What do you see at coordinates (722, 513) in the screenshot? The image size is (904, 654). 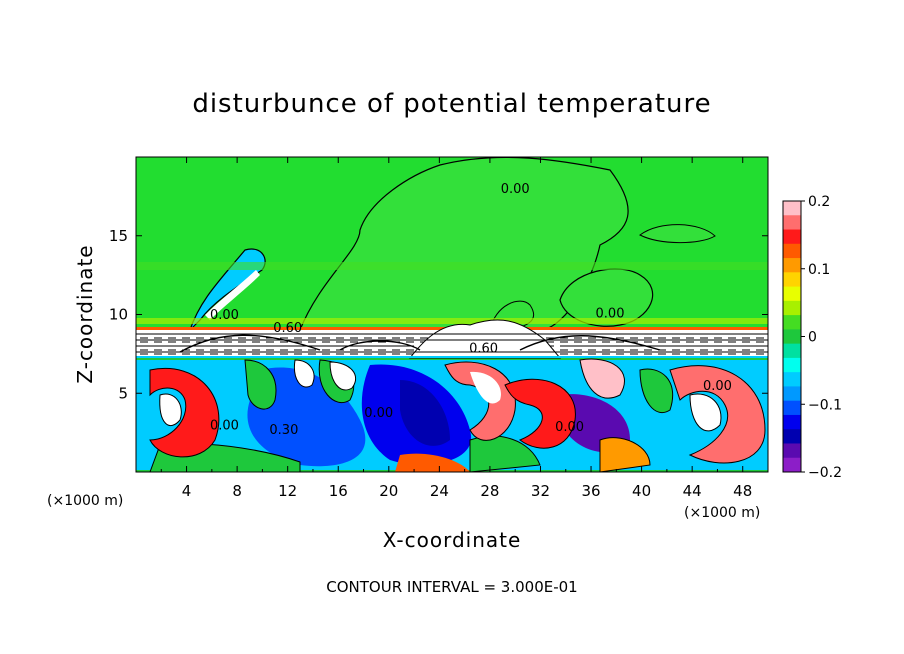 I see `x-unit-right: (×1000 m)` at bounding box center [722, 513].